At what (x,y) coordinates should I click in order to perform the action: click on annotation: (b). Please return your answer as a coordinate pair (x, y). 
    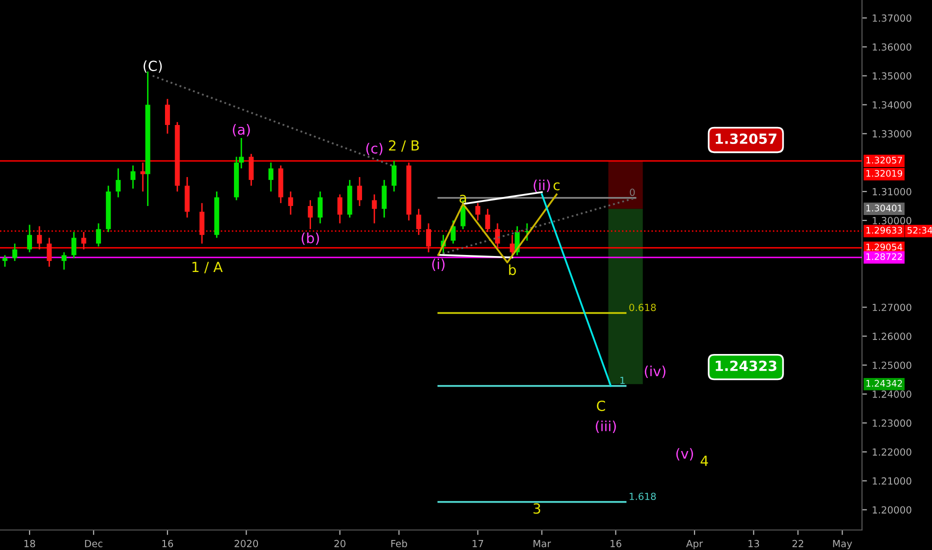
    Looking at the image, I should click on (310, 238).